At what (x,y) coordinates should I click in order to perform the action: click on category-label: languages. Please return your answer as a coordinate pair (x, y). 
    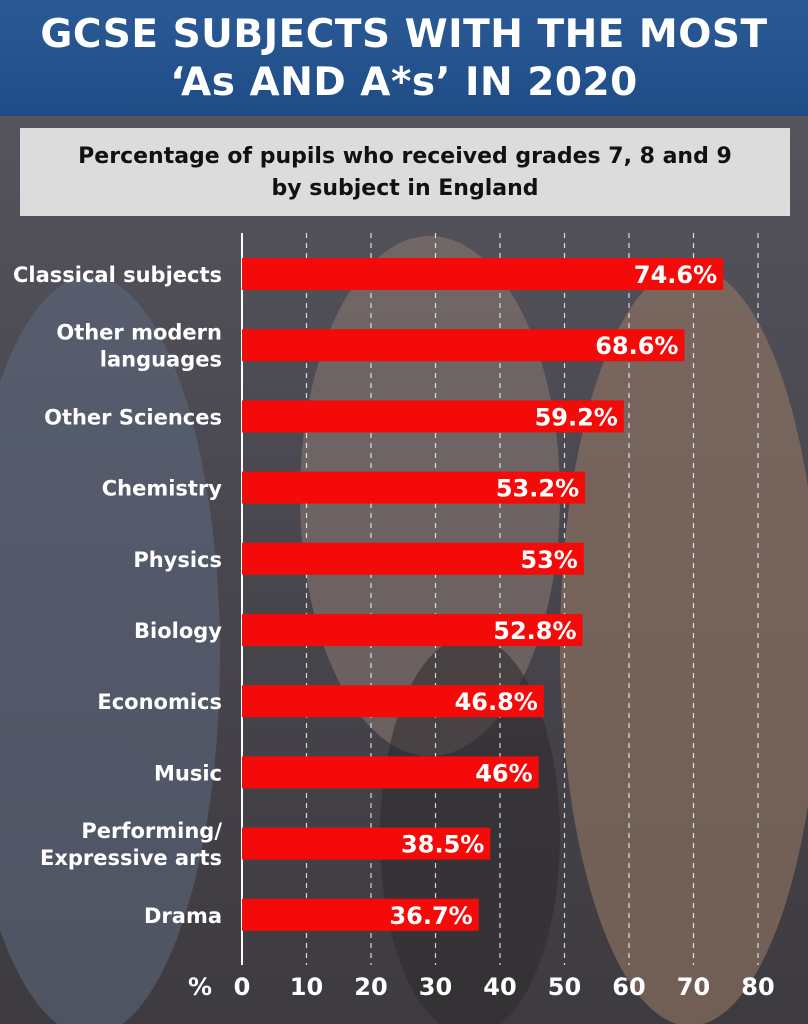
    Looking at the image, I should click on (161, 360).